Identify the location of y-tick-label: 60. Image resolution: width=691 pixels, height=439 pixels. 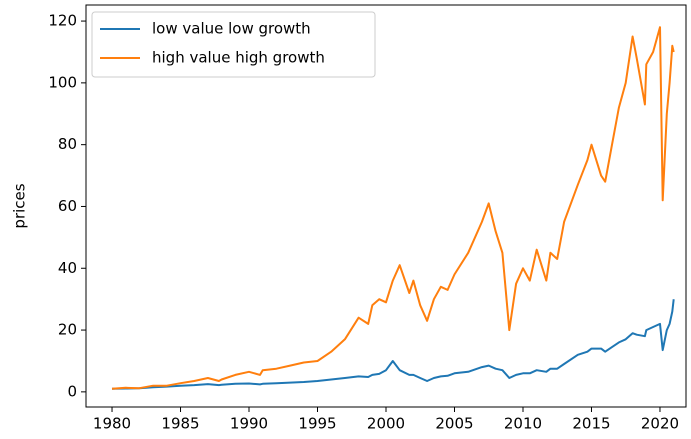
(67, 206).